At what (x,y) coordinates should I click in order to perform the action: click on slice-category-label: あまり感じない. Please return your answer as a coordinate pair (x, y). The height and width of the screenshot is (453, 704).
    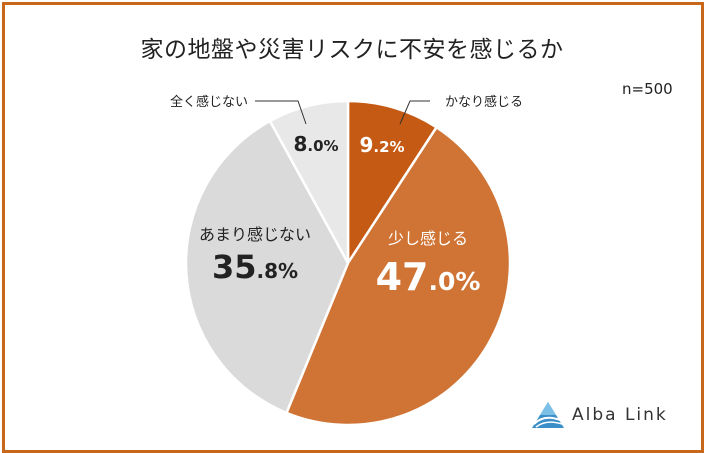
    Looking at the image, I should click on (255, 234).